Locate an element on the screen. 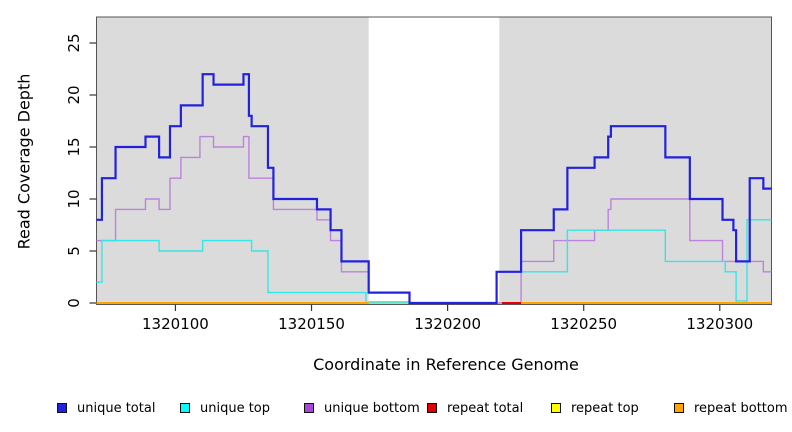 The image size is (792, 432). legend-label: unique total is located at coordinates (116, 408).